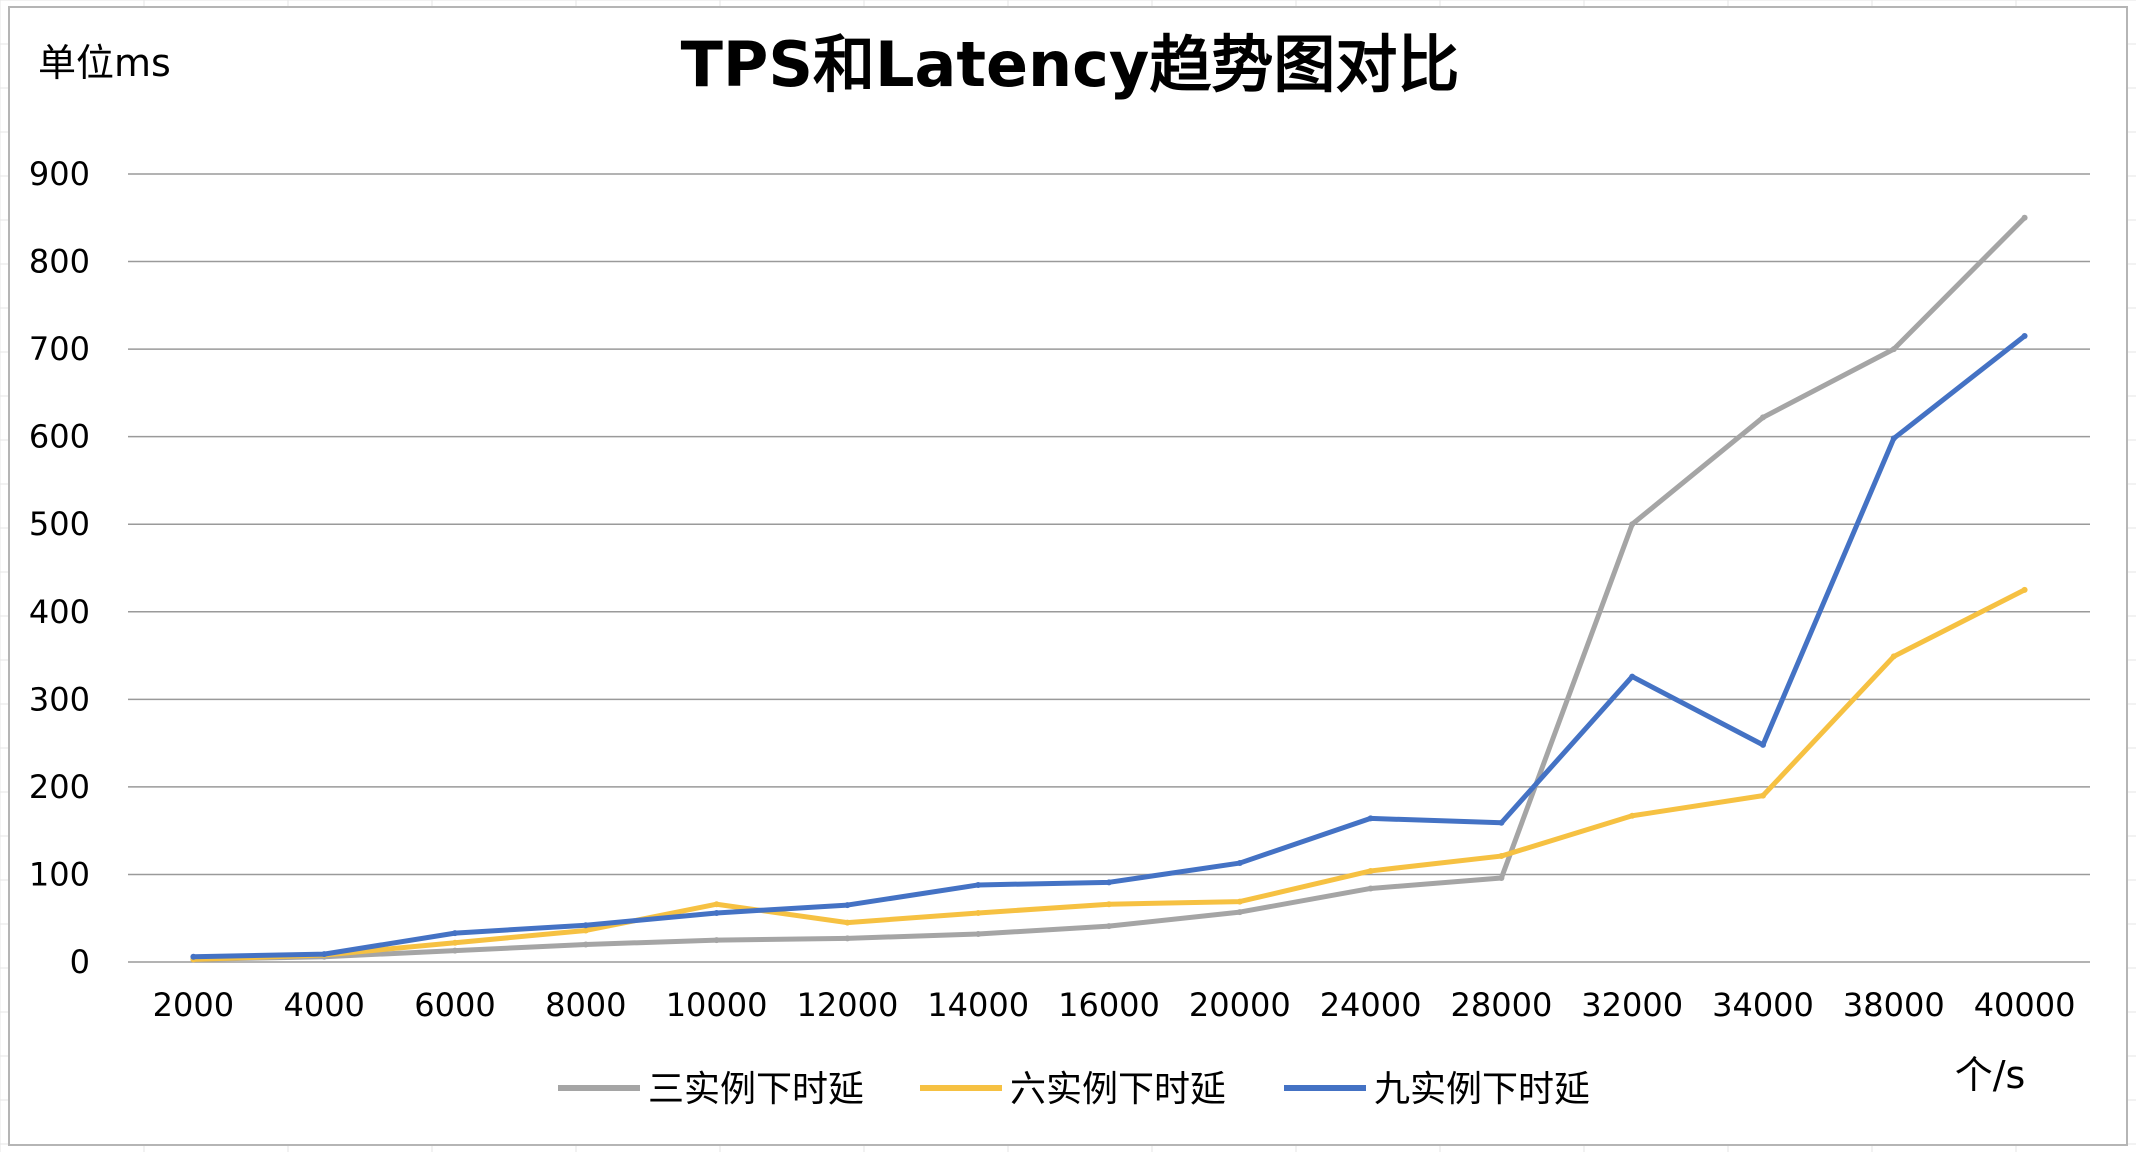 This screenshot has height=1152, width=2136. Describe the element at coordinates (585, 1005) in the screenshot. I see `x-tick-label: 8000` at that location.